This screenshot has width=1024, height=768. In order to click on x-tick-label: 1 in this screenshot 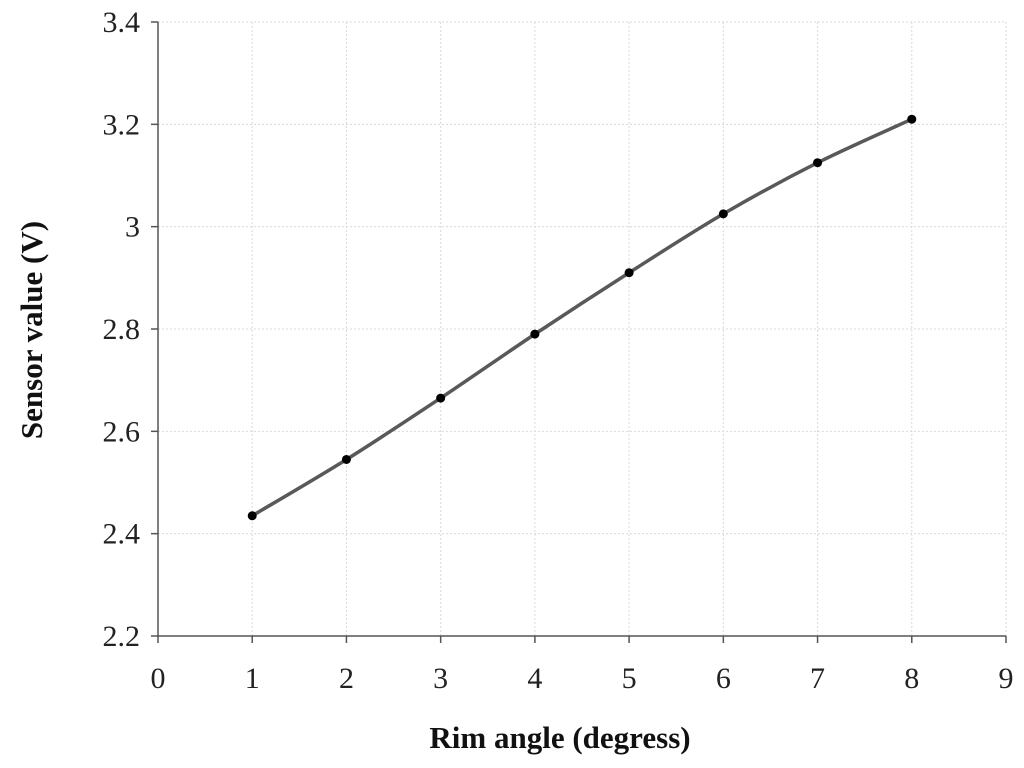, I will do `click(252, 678)`.